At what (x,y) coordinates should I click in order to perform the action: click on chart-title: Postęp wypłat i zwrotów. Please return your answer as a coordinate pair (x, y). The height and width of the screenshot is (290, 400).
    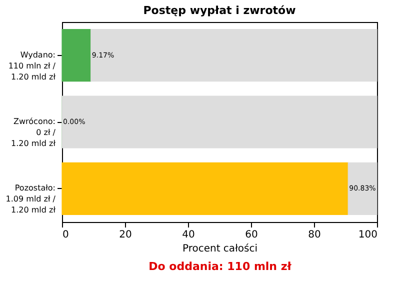
    Looking at the image, I should click on (219, 10).